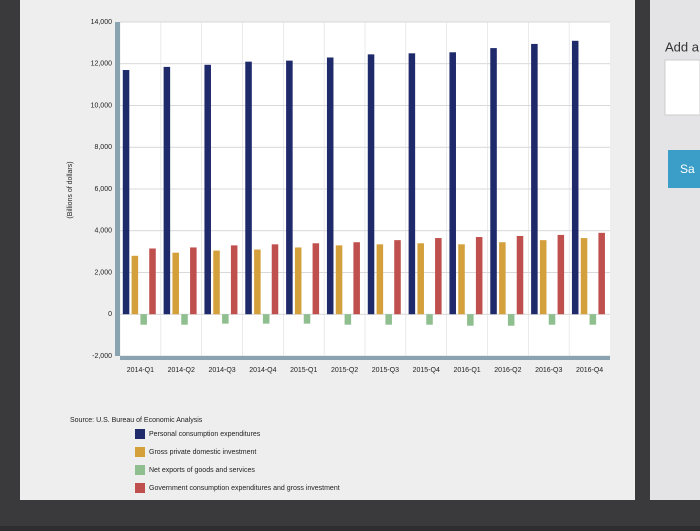  Describe the element at coordinates (344, 370) in the screenshot. I see `x-tick-label: 2015-Q2` at that location.